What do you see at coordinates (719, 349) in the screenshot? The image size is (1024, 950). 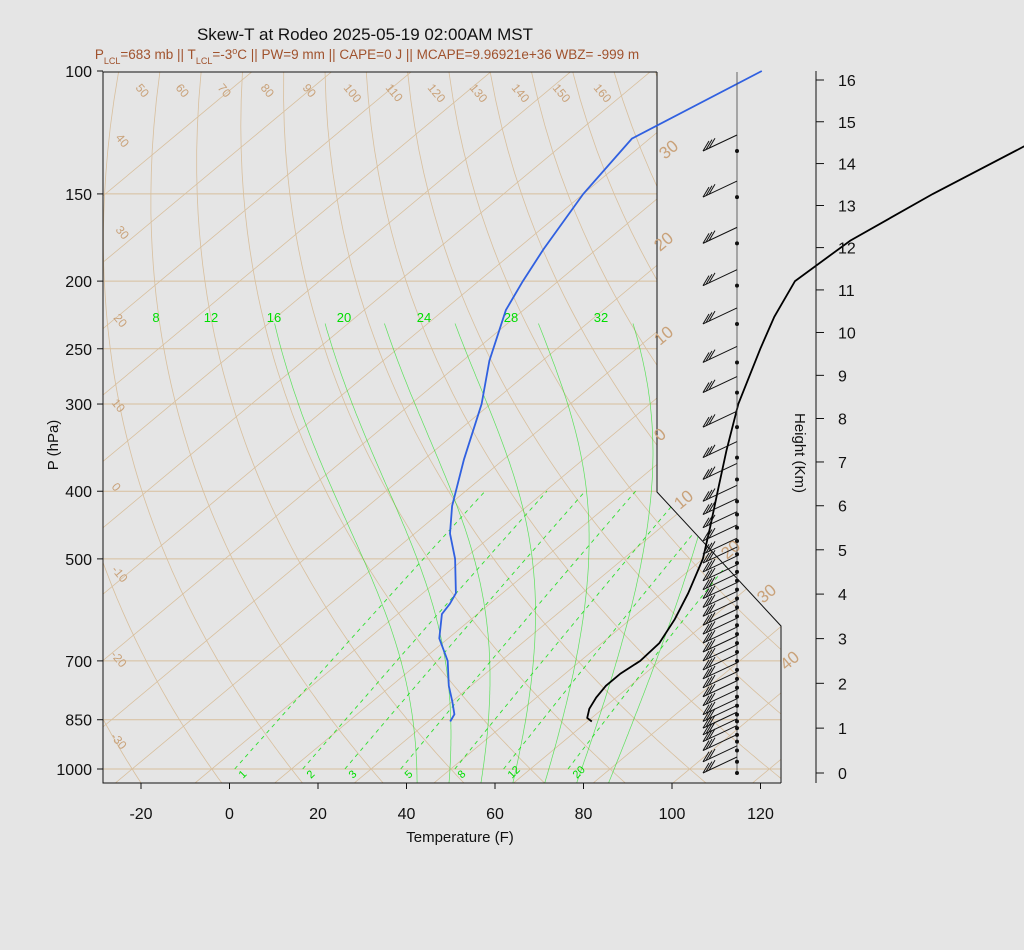 I see `upper-right-mask` at bounding box center [719, 349].